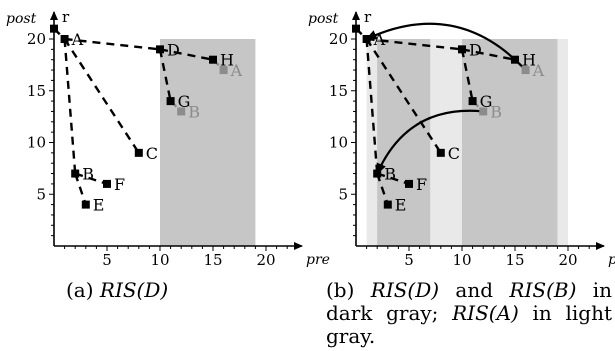 This screenshot has width=615, height=351. I want to click on caption-b-expression-2: RIS(B), so click(543, 290).